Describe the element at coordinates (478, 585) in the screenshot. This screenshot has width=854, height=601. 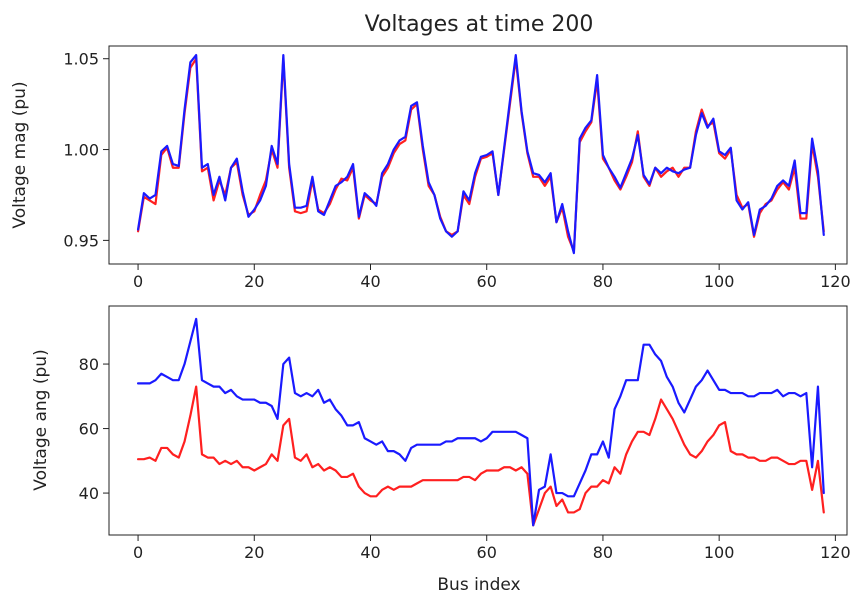
I see `x-axis-label: Bus index` at that location.